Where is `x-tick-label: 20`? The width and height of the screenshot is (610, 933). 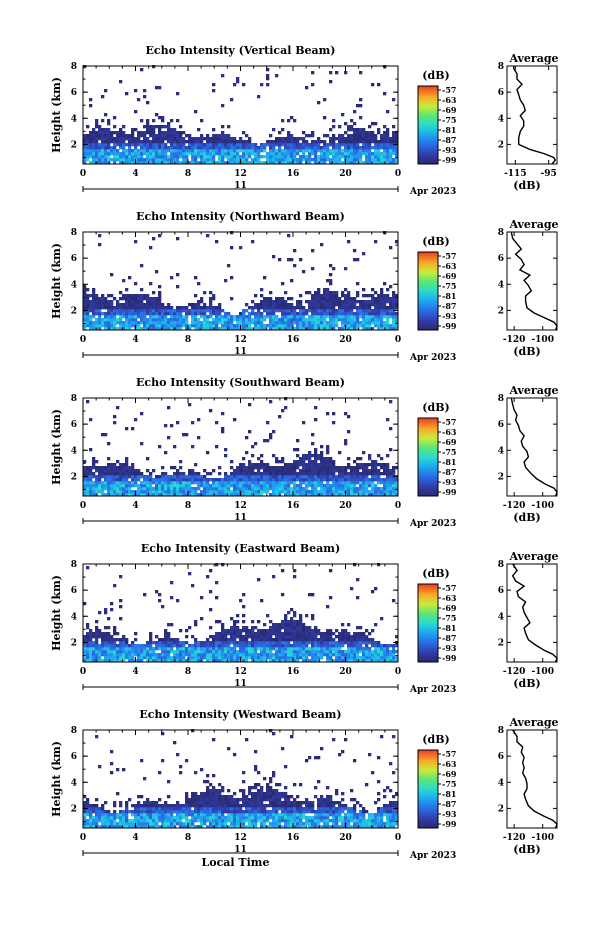
x-tick-label: 20 is located at coordinates (345, 174).